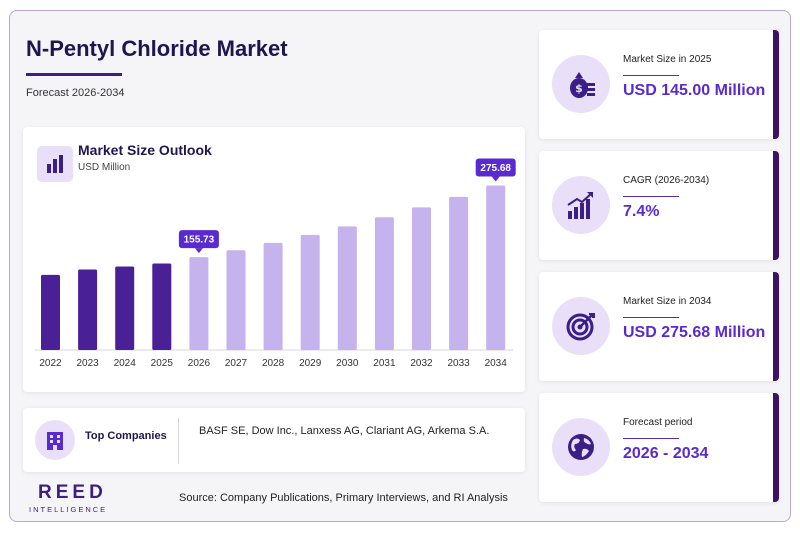  What do you see at coordinates (126, 436) in the screenshot?
I see `top-companies-label: Top Companies` at bounding box center [126, 436].